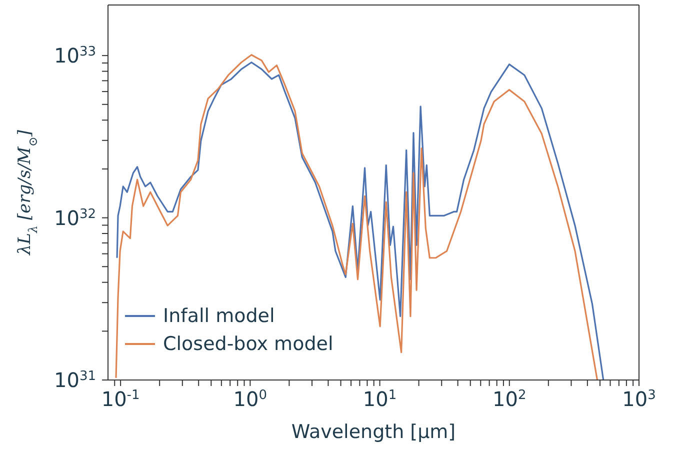  I want to click on x-tick-label: 10$^{-1}$, so click(120, 399).